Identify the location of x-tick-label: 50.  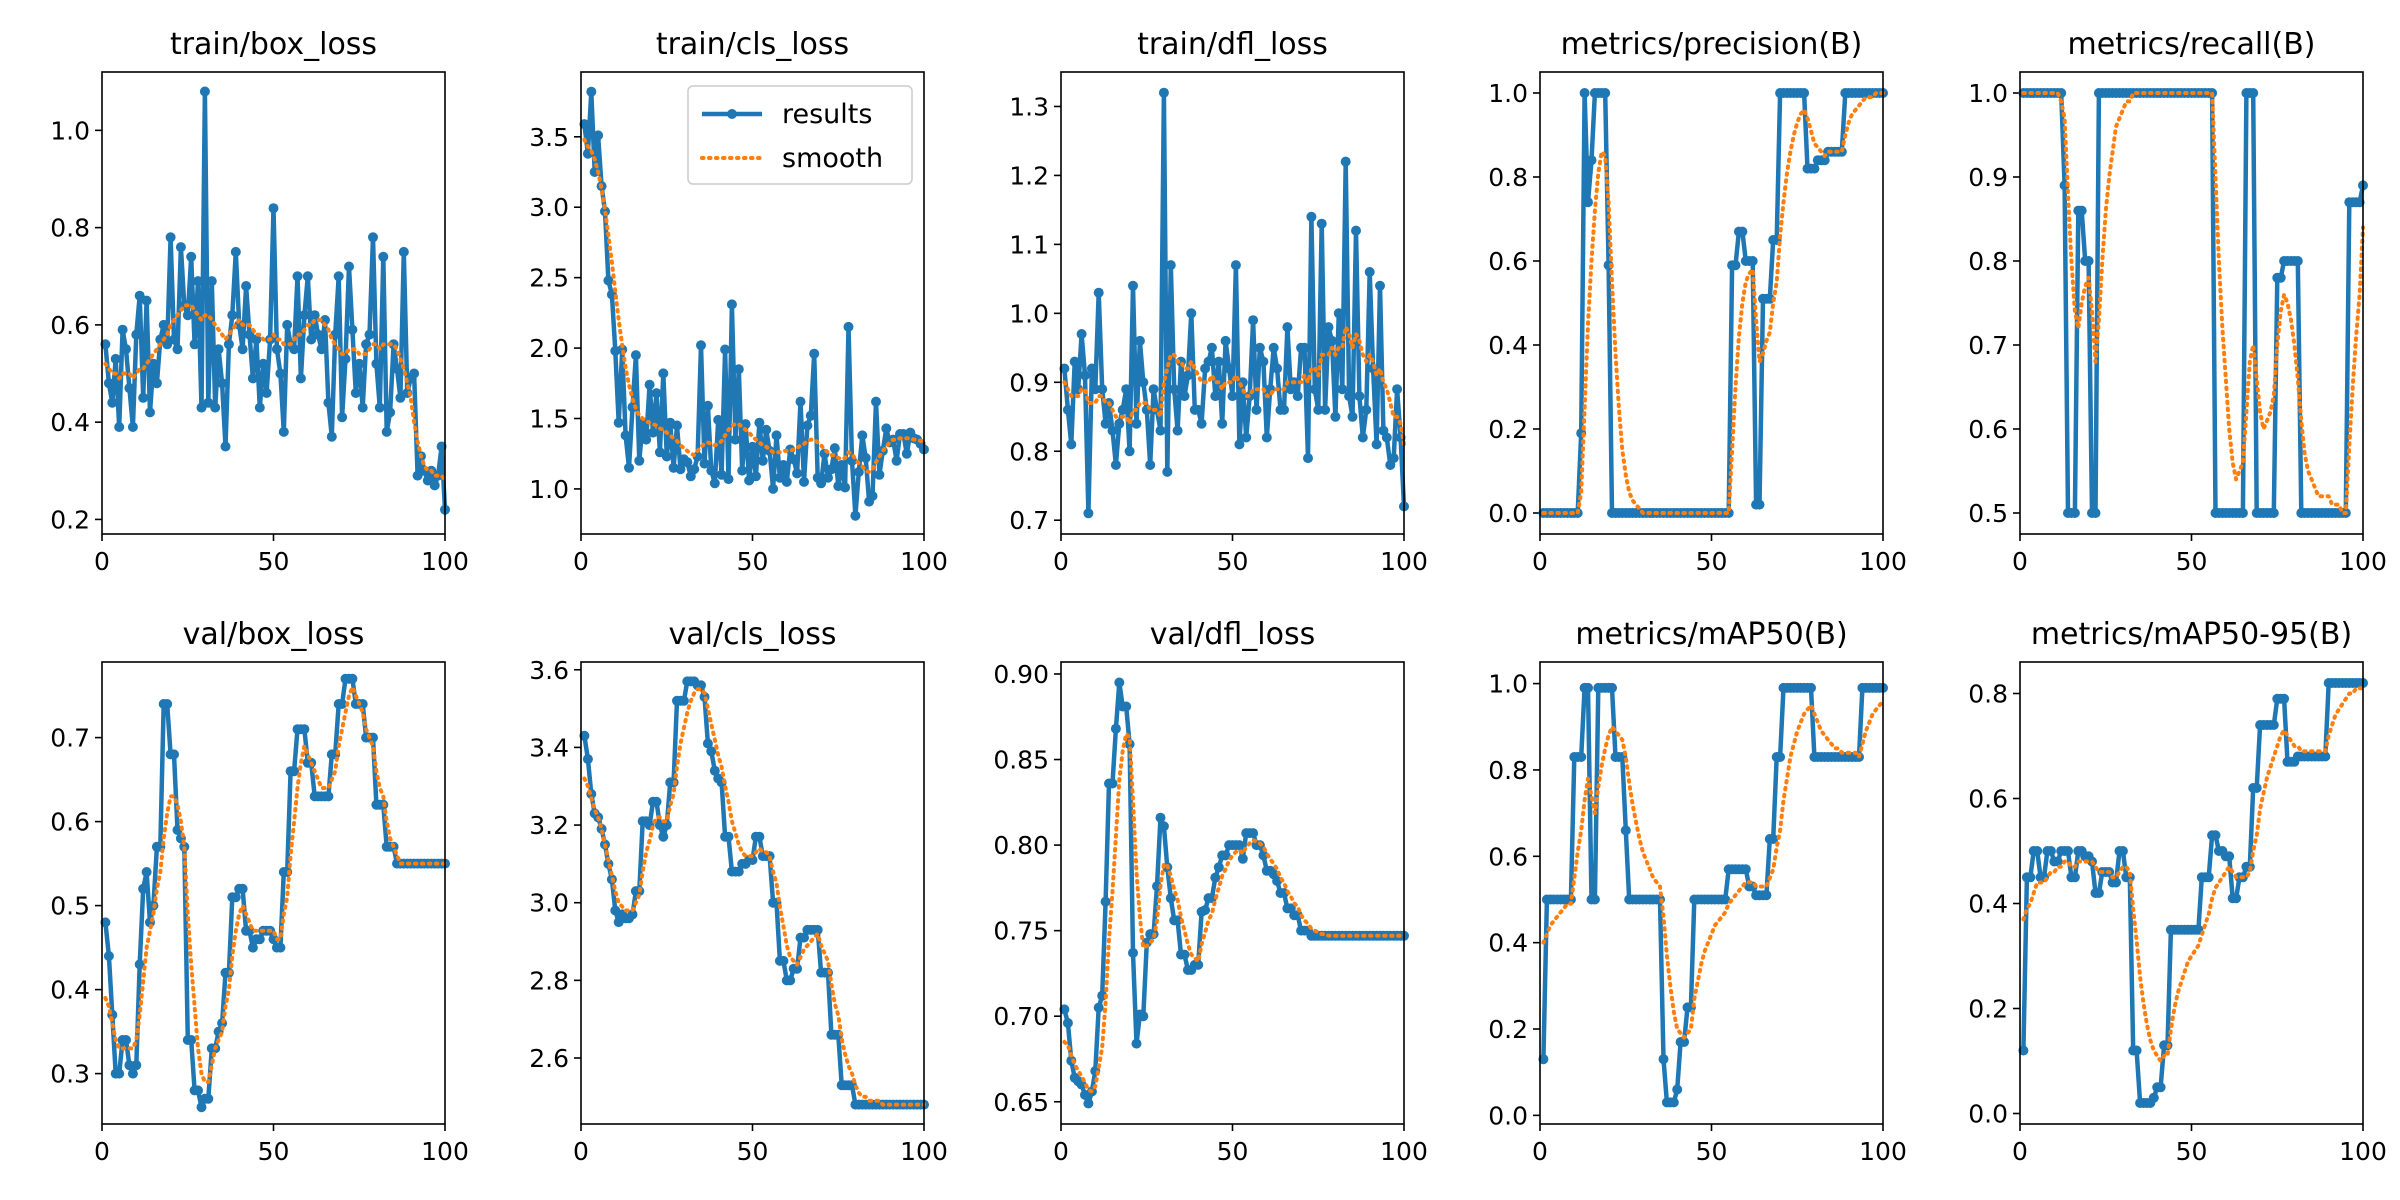
(1233, 1151).